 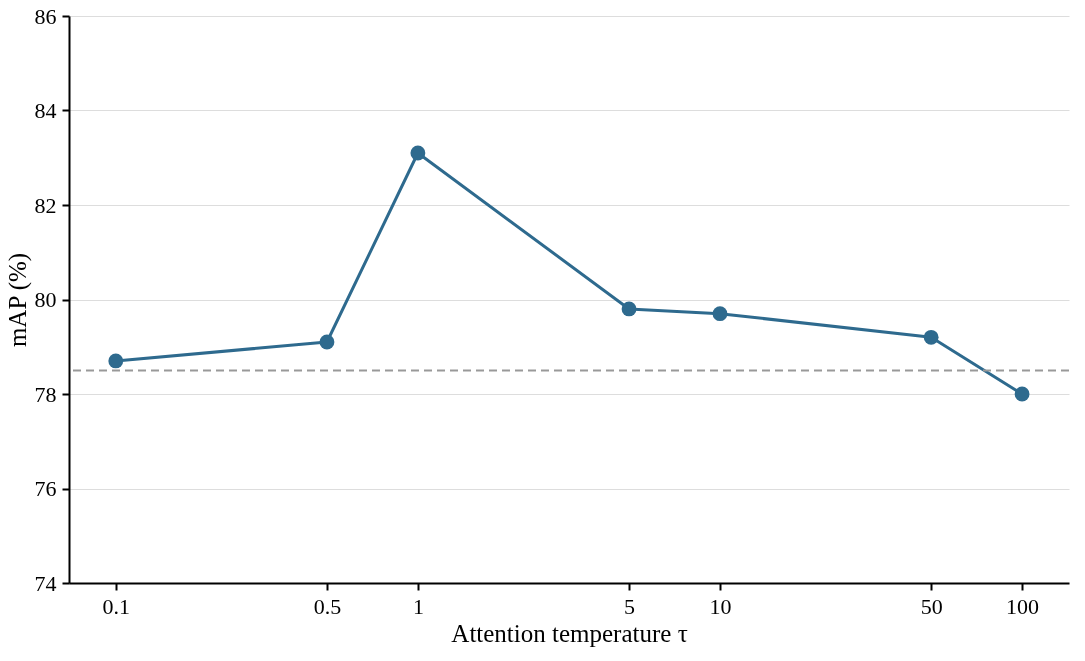 What do you see at coordinates (45, 299) in the screenshot?
I see `y-tick-label: 80` at bounding box center [45, 299].